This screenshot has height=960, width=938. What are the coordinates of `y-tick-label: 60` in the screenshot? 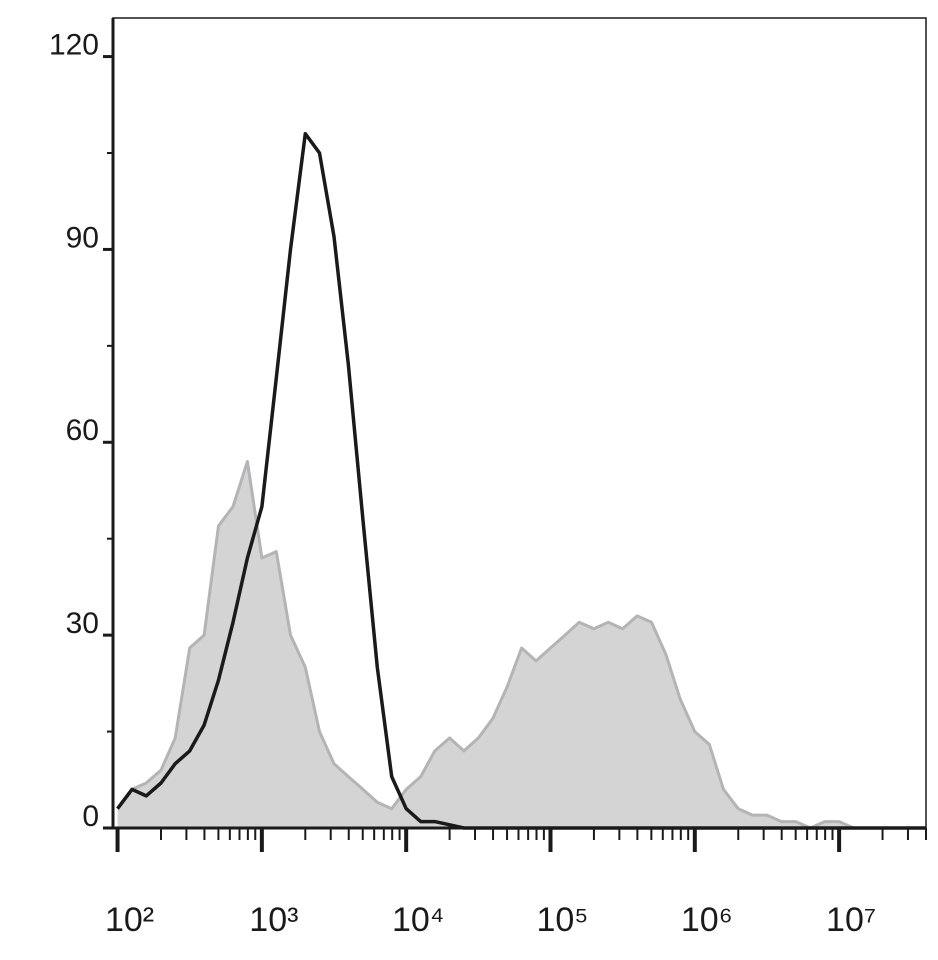 It's located at (82, 430).